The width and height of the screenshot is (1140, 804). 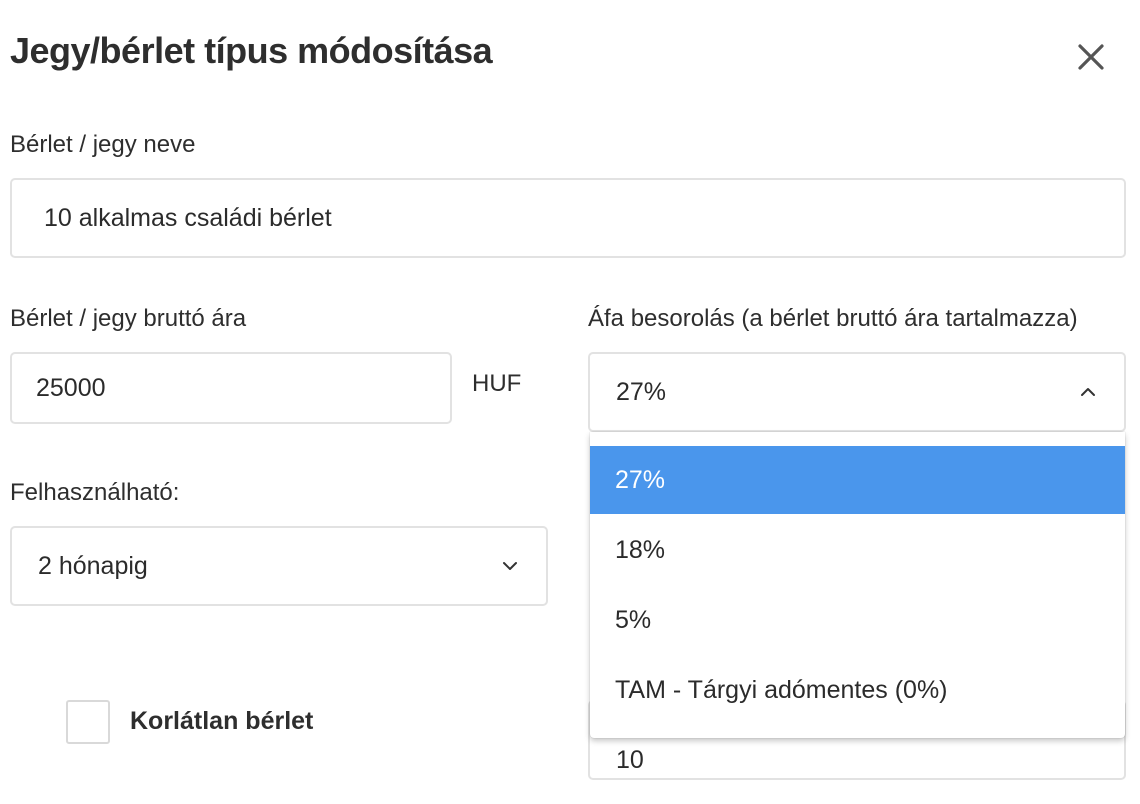 What do you see at coordinates (251, 50) in the screenshot?
I see `dialog-title: Jegy/bérlet típus módosítása` at bounding box center [251, 50].